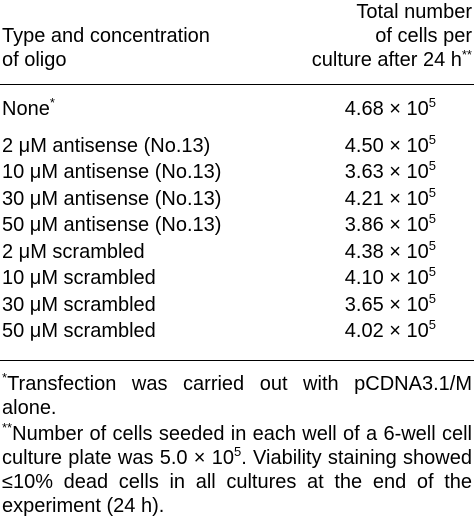  What do you see at coordinates (237, 252) in the screenshot?
I see `table-row: 2 μM scrambled 4.38 × 105` at bounding box center [237, 252].